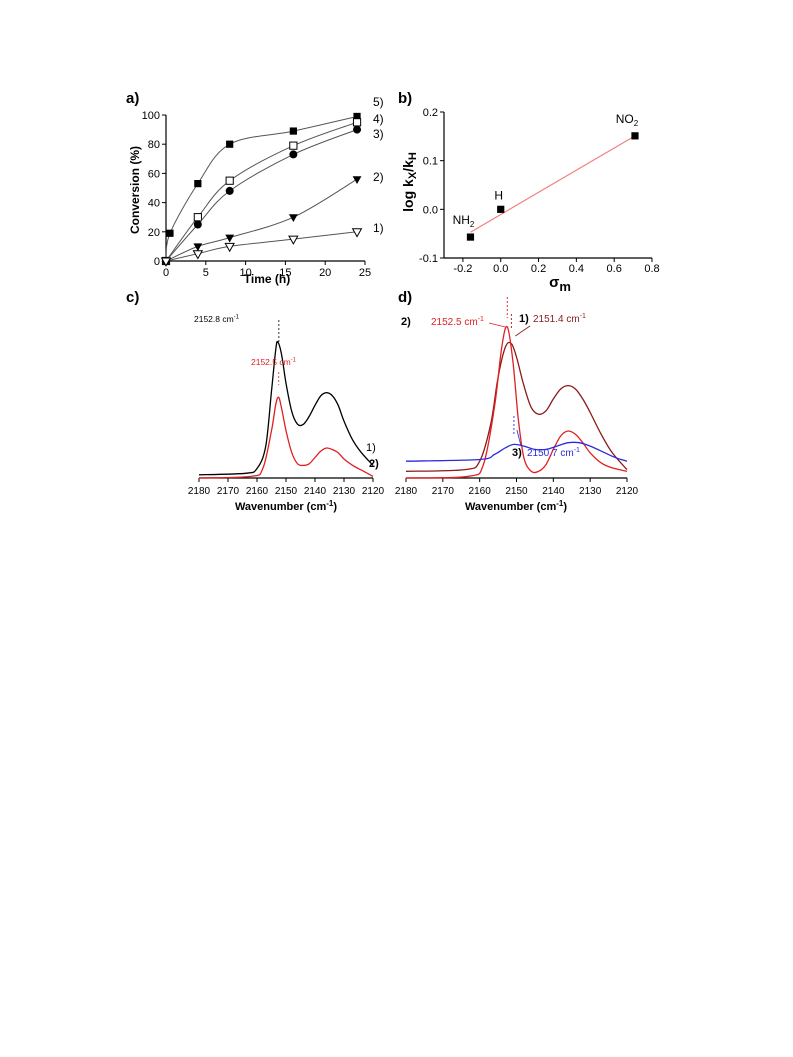  I want to click on panel-d-series-label: 3), so click(517, 453).